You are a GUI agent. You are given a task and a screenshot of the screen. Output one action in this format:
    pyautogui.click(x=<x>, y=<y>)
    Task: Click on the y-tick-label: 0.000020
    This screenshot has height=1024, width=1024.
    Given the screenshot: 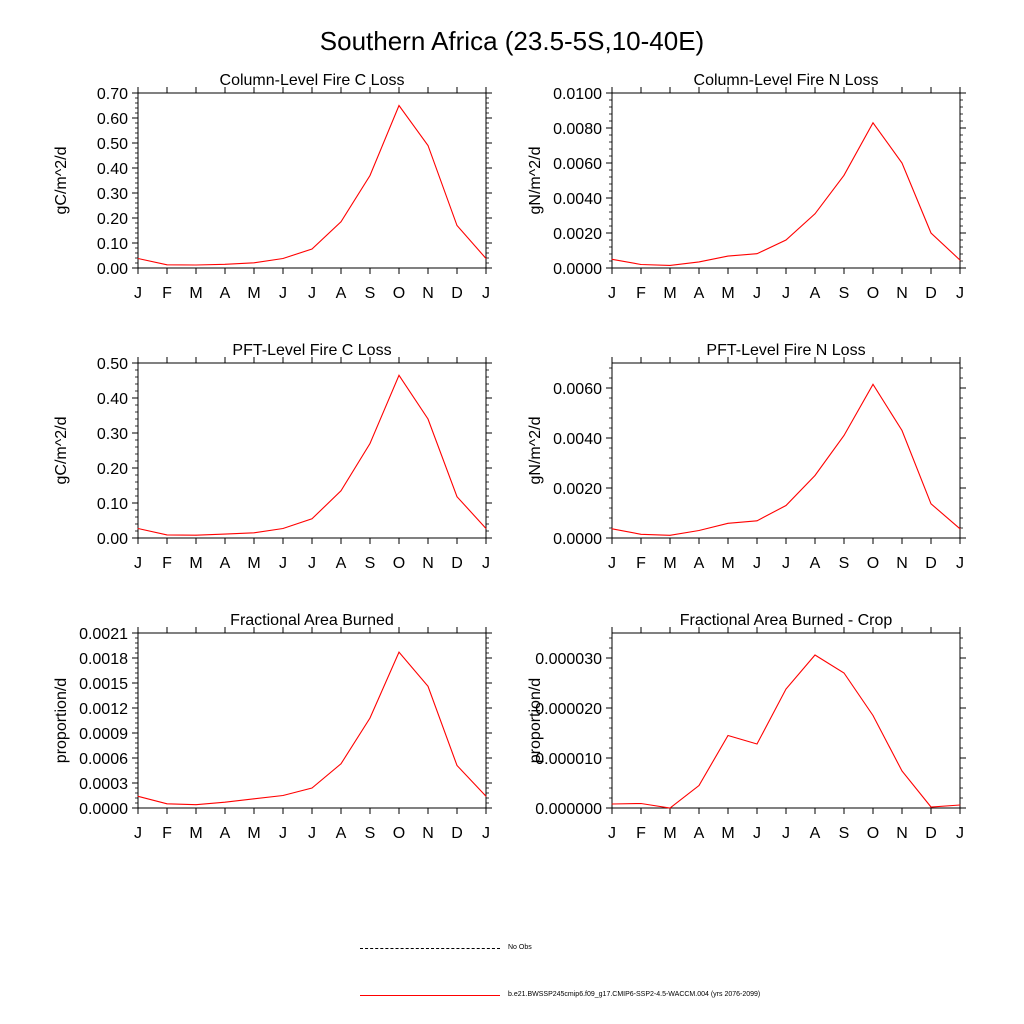 What is the action you would take?
    pyautogui.click(x=568, y=709)
    